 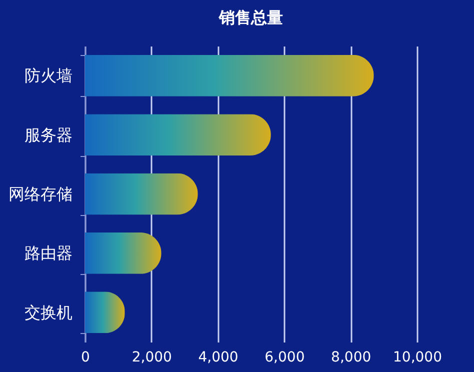 I want to click on x-tick-label: 2,000, so click(x=152, y=358).